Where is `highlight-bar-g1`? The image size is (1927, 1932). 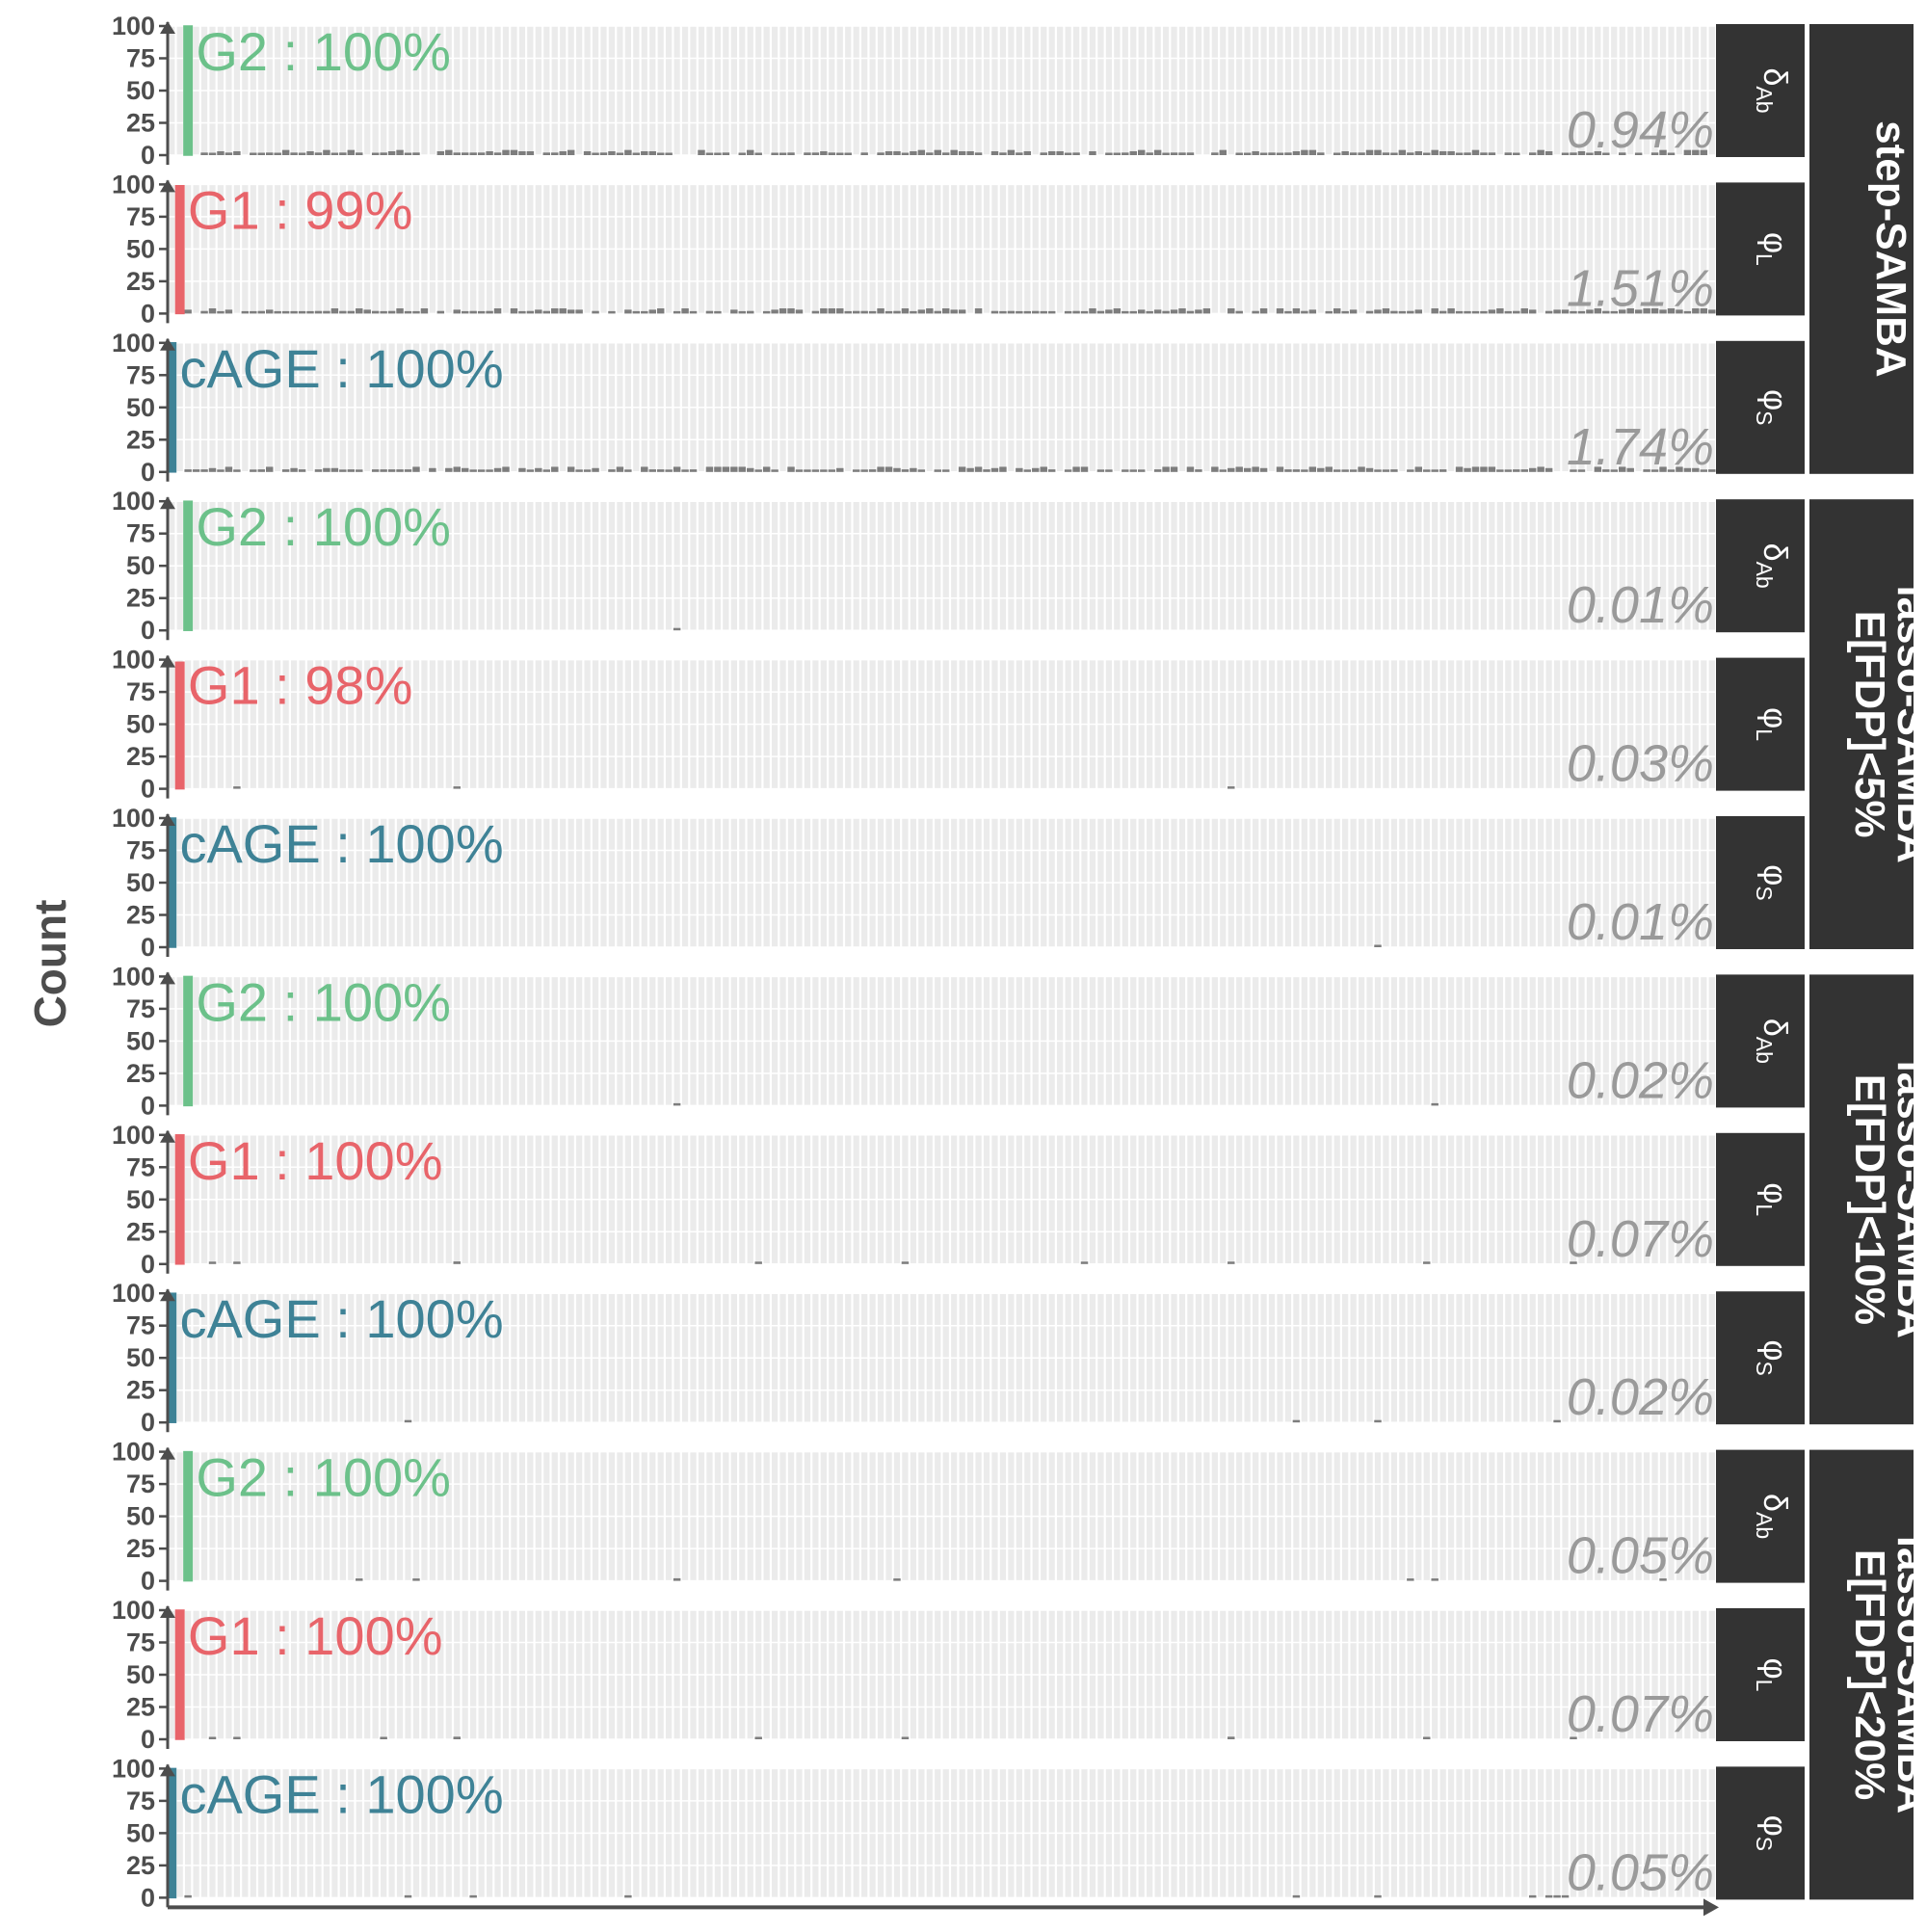 highlight-bar-g1 is located at coordinates (179, 725).